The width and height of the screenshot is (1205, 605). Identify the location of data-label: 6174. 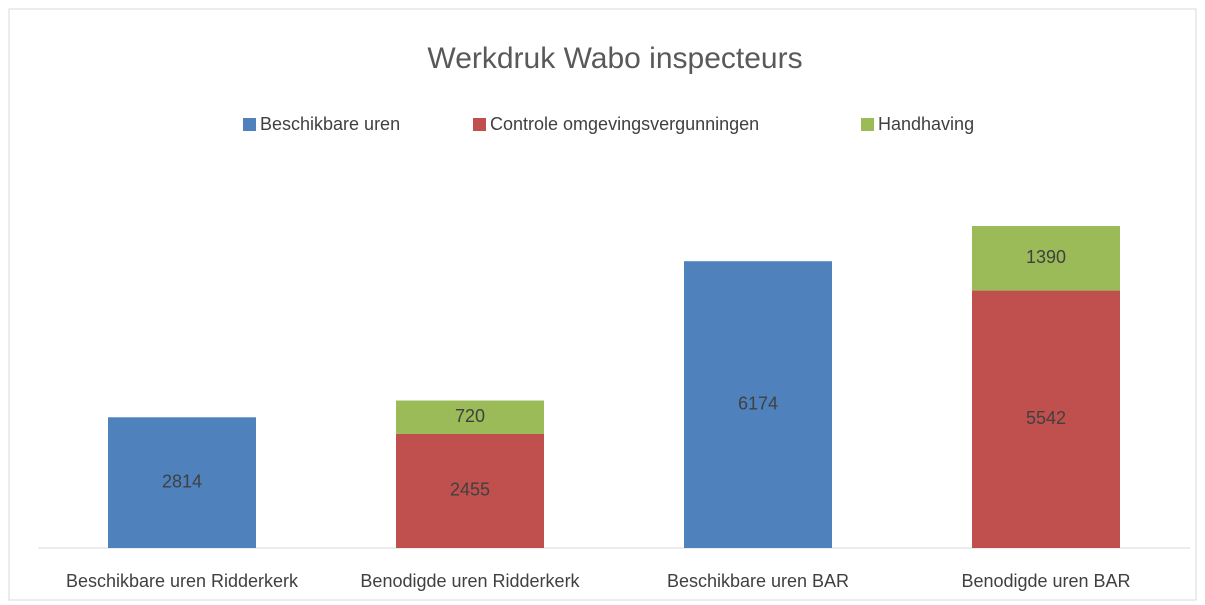
(758, 403).